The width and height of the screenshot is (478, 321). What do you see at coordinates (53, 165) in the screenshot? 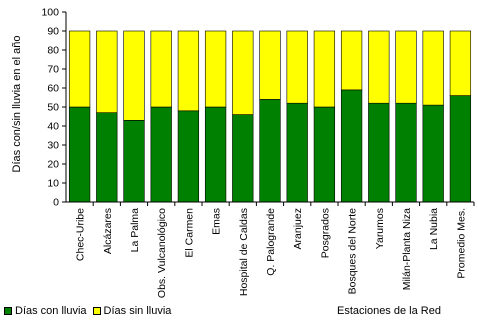
I see `y-tick-label: 20` at bounding box center [53, 165].